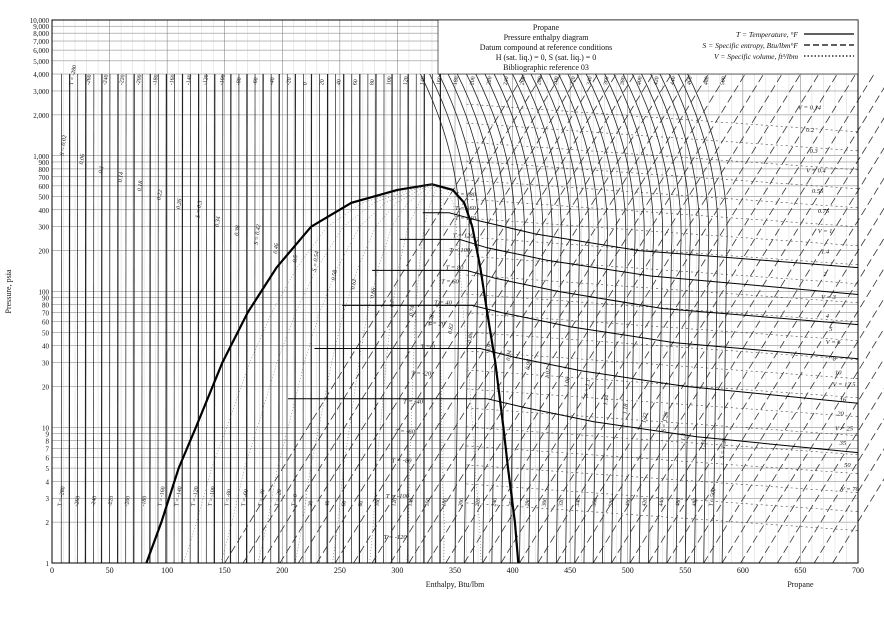 The height and width of the screenshot is (617, 884). I want to click on entropy-label: 0.94, so click(509, 355).